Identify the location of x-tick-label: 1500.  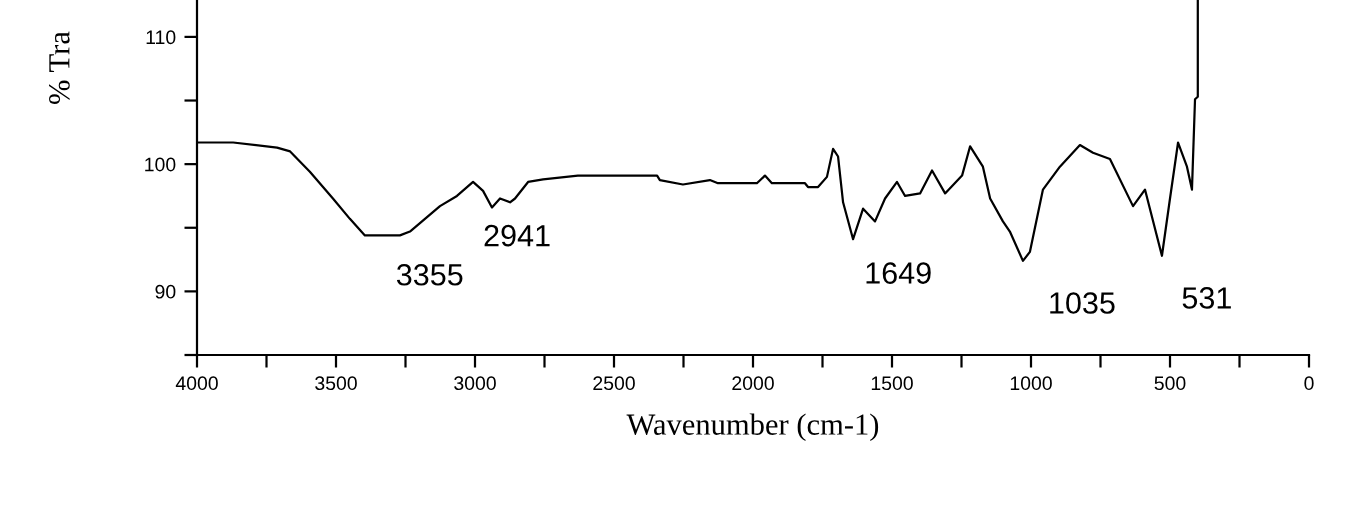
(892, 383).